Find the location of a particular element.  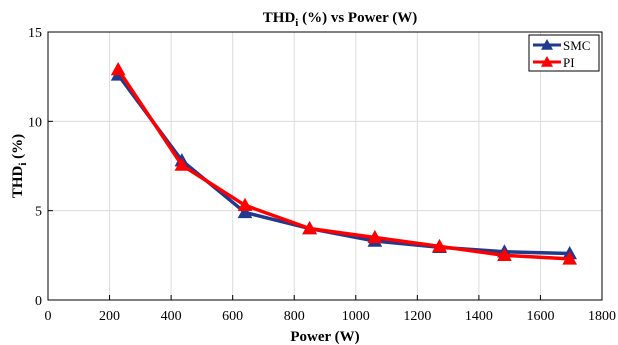

x-tick-label: 0 is located at coordinates (48, 316).